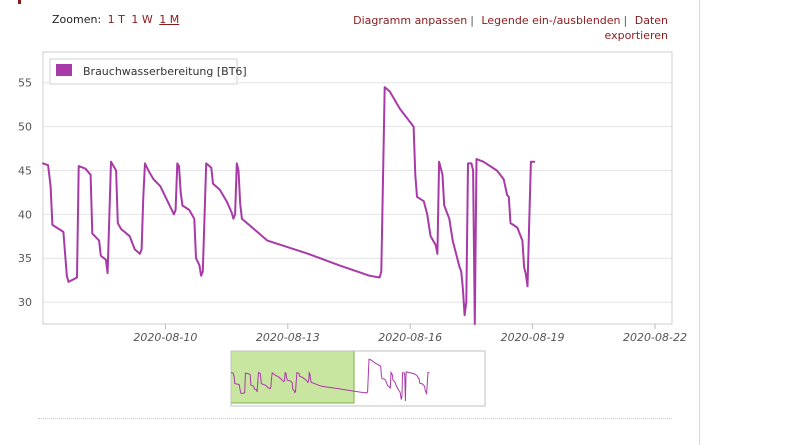 Image resolution: width=794 pixels, height=445 pixels. I want to click on x-tick-label: 2020-08-10, so click(165, 337).